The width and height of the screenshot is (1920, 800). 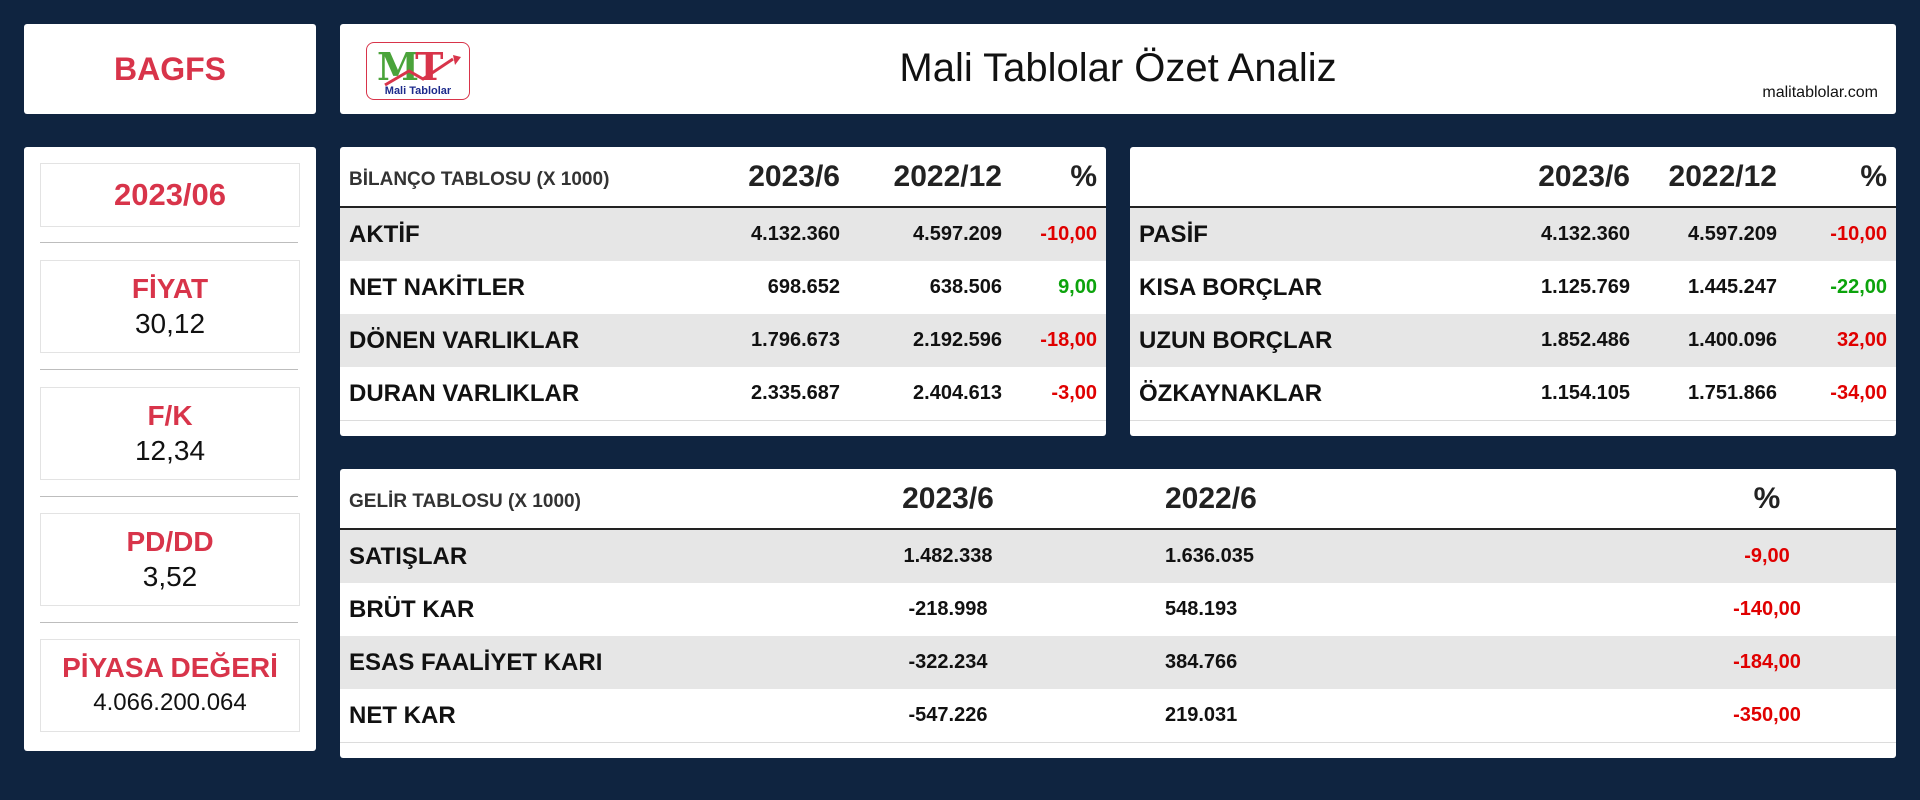 What do you see at coordinates (412, 609) in the screenshot?
I see `row-label: BRÜT KAR` at bounding box center [412, 609].